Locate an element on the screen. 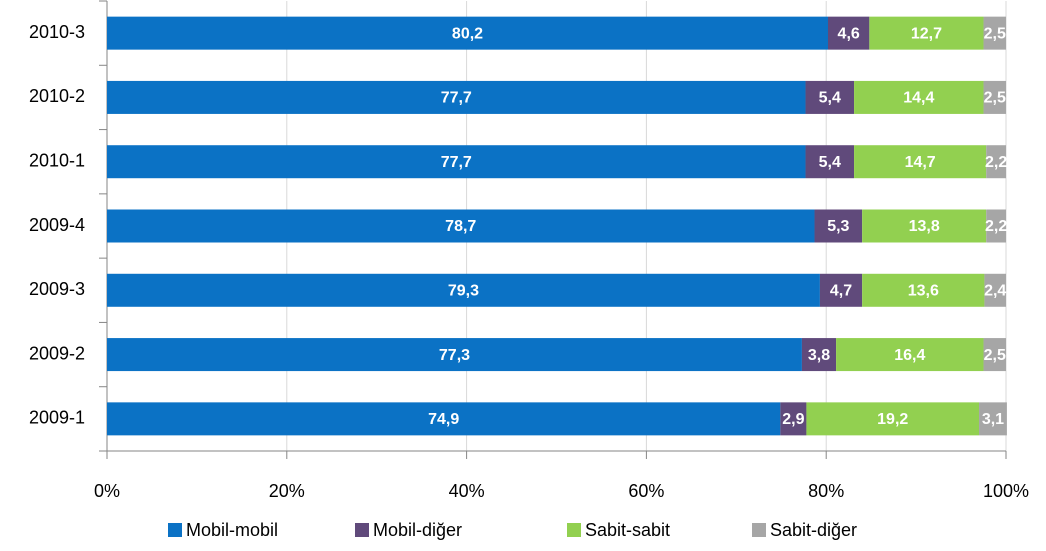 This screenshot has width=1046, height=551. data-label: 3,1 is located at coordinates (993, 419).